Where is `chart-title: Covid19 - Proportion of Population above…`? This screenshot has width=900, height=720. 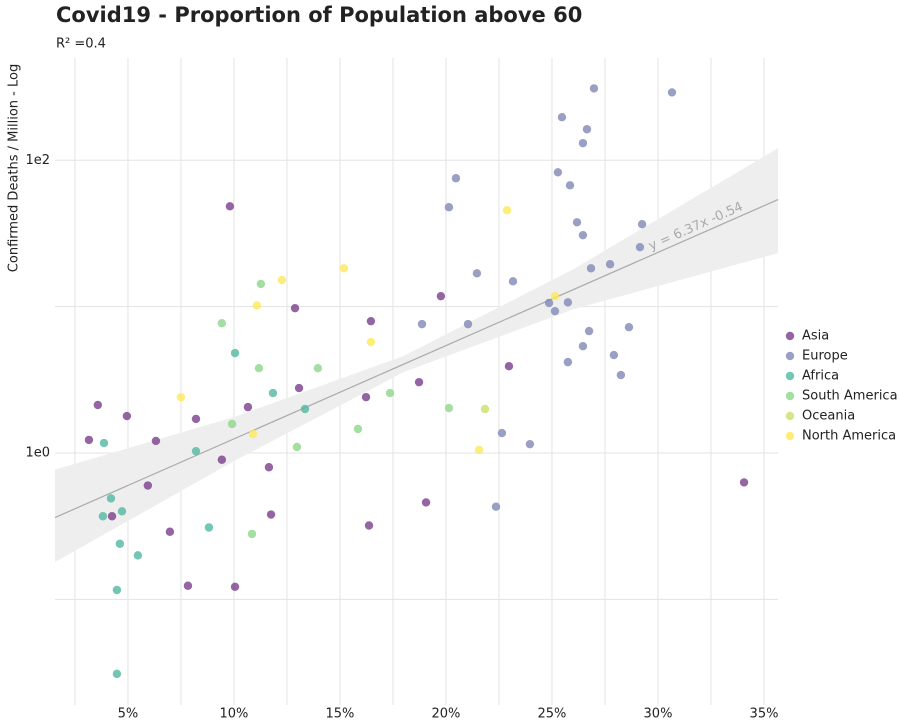
chart-title: Covid19 - Proportion of Population above… is located at coordinates (319, 15).